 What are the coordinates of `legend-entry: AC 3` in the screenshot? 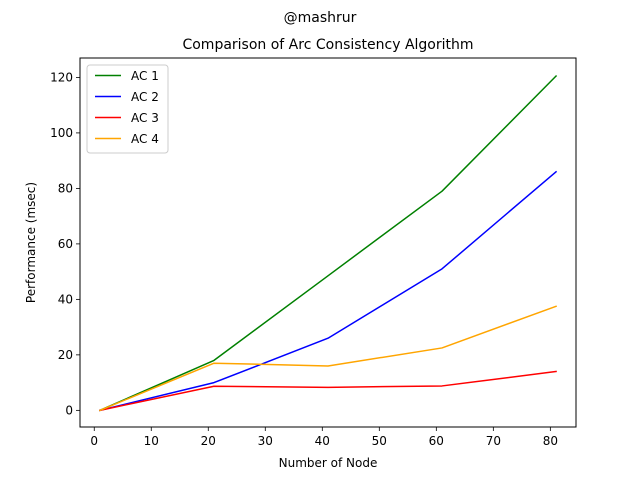 It's located at (145, 118).